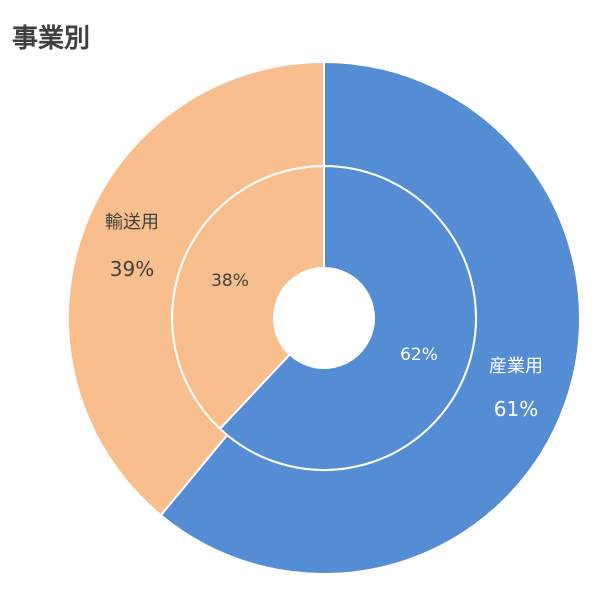 The width and height of the screenshot is (600, 608). Describe the element at coordinates (419, 355) in the screenshot. I see `inner-percent-label-industrial: 62%` at that location.